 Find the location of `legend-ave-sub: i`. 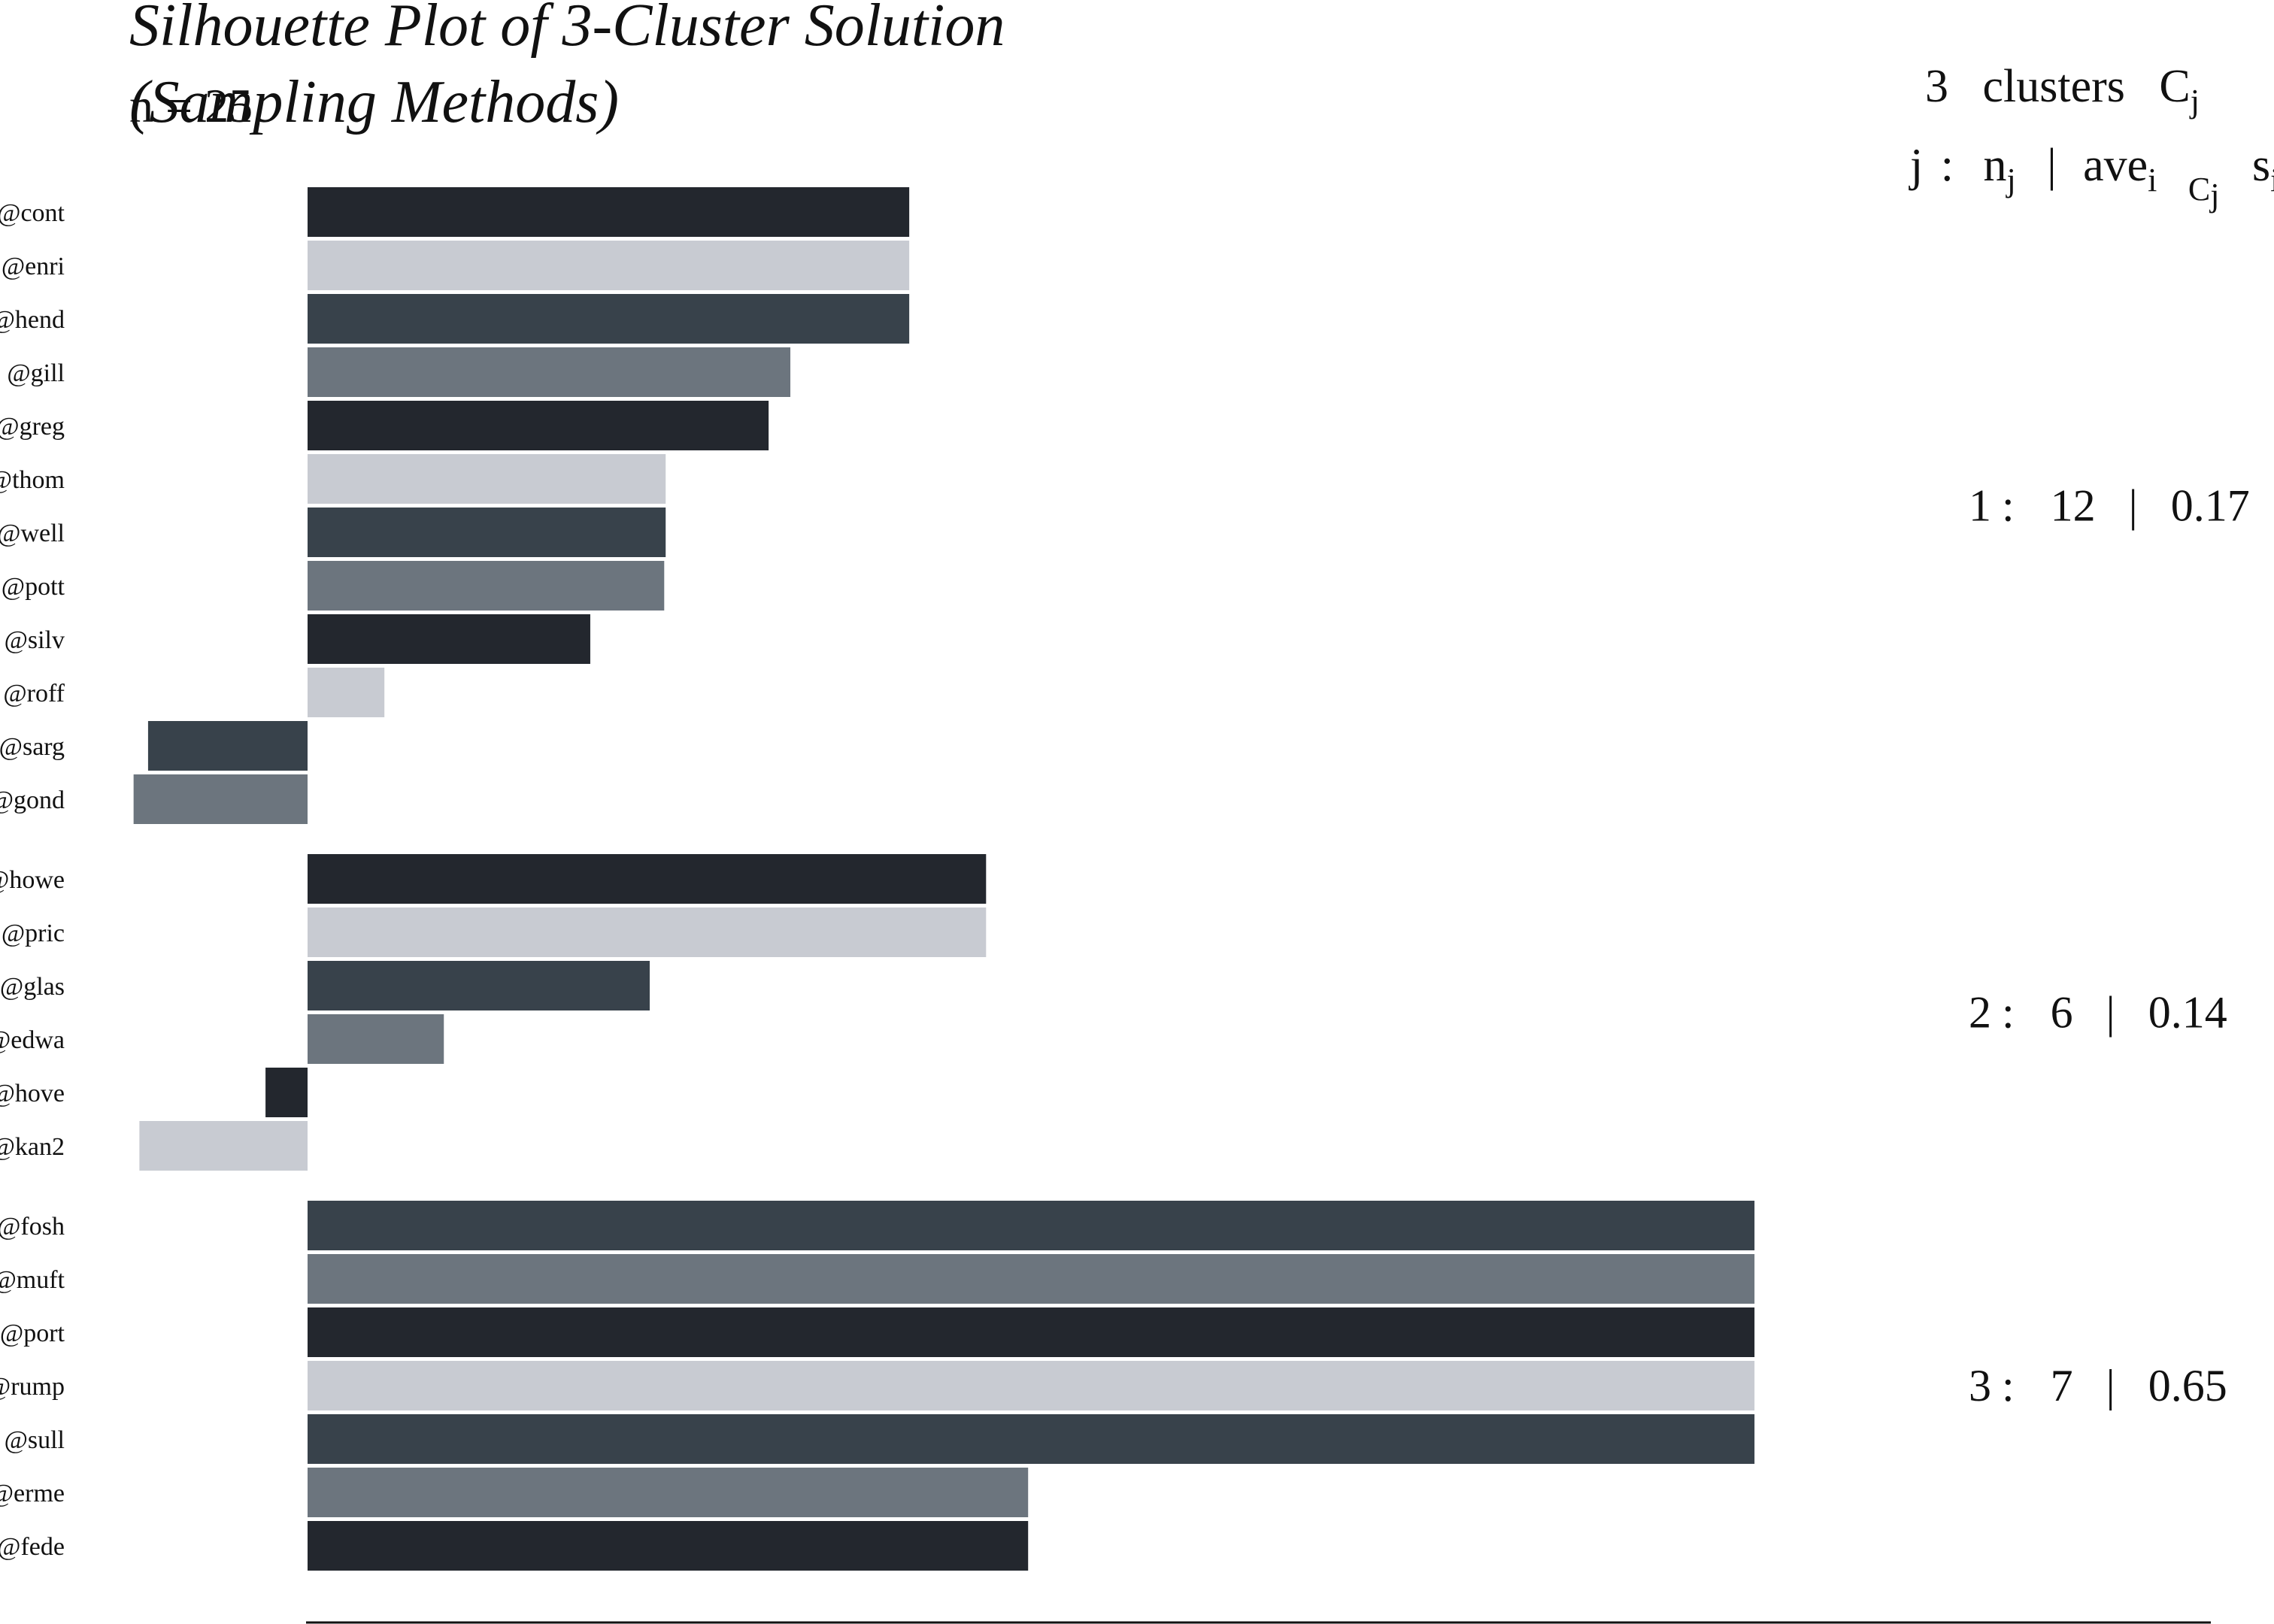

legend-ave-sub: i is located at coordinates (2152, 180).